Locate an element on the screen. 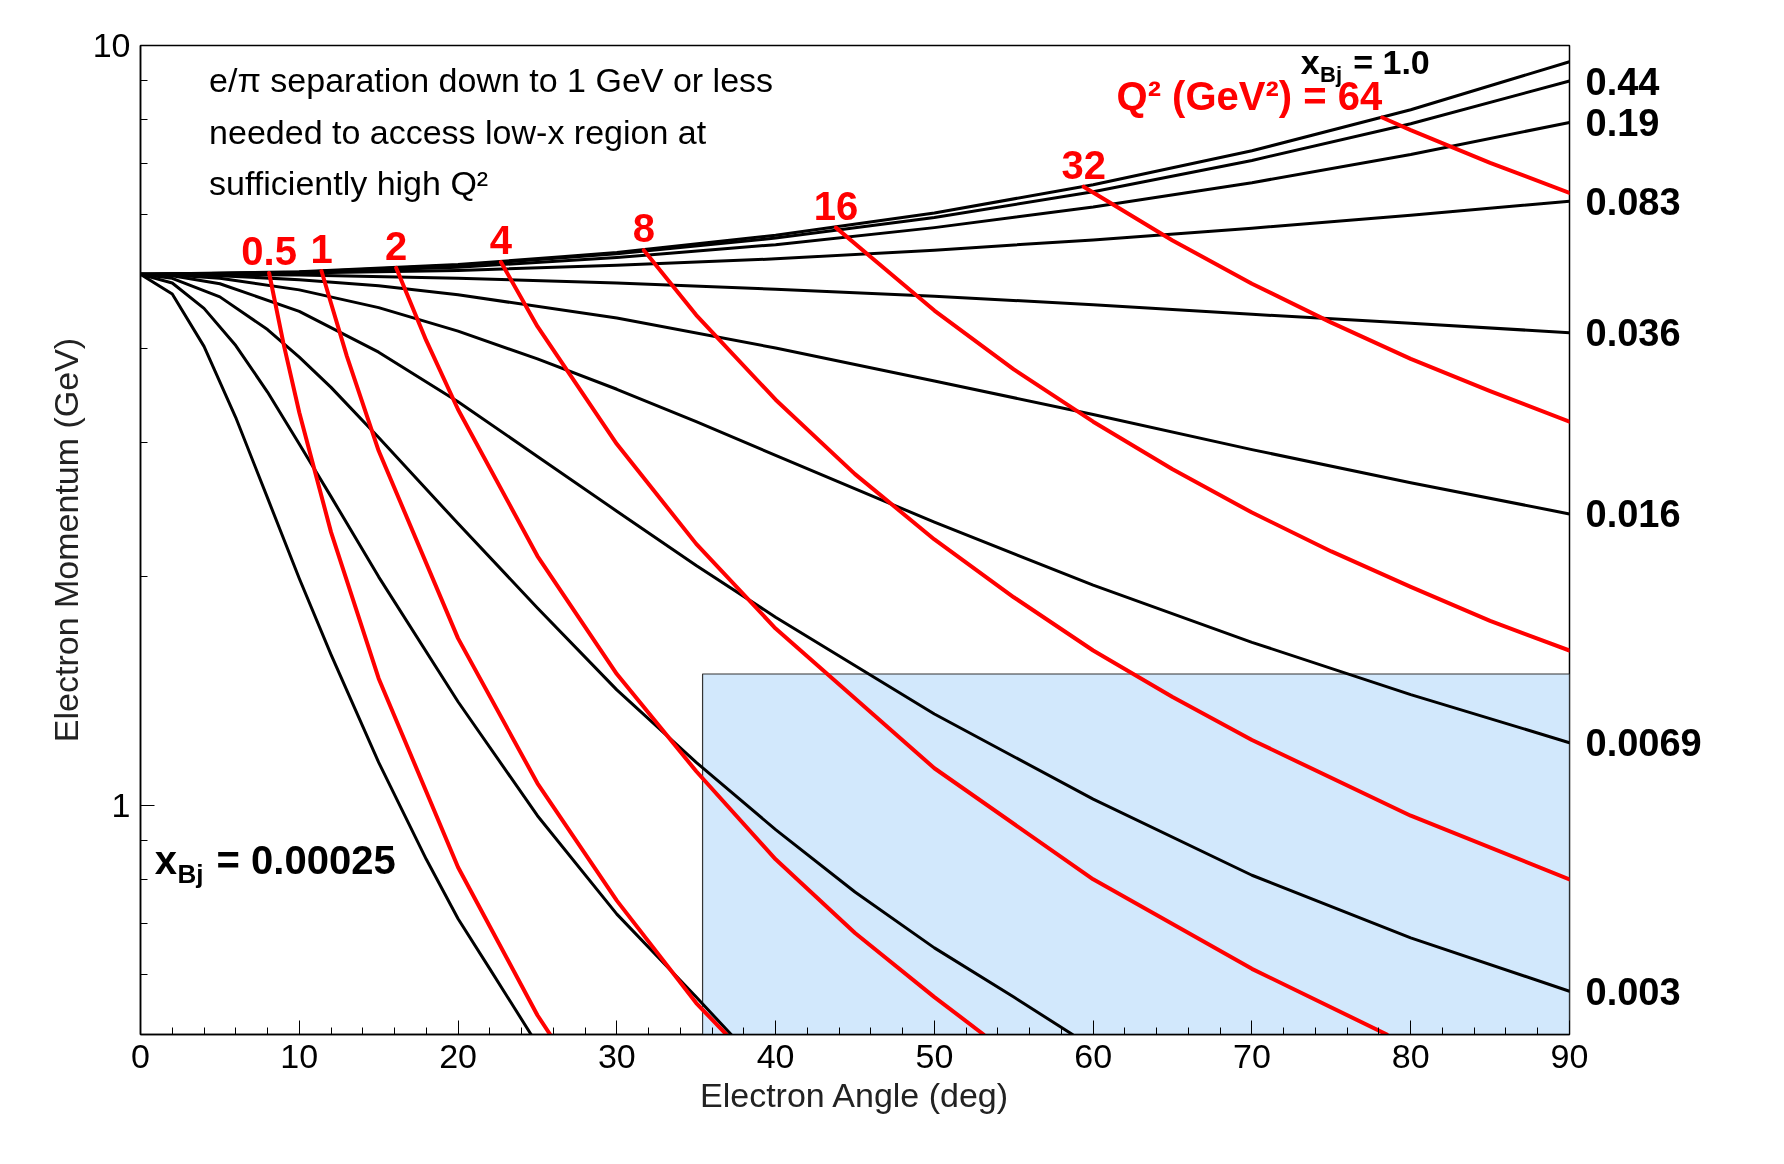 The width and height of the screenshot is (1784, 1164). x-tick-label: 10 is located at coordinates (299, 1055).